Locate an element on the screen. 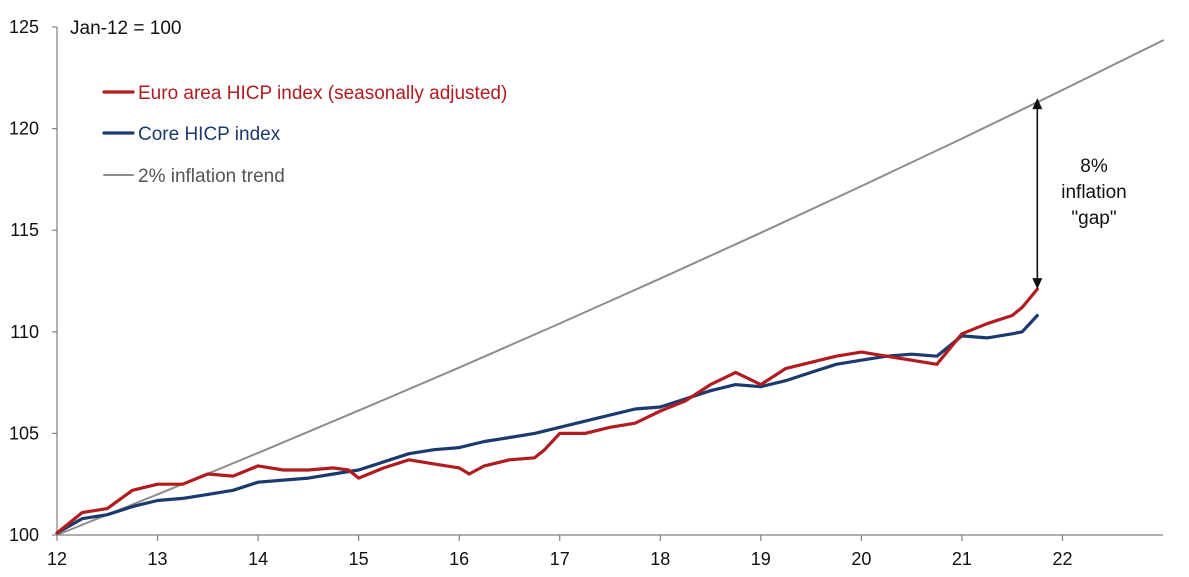 The width and height of the screenshot is (1189, 577). gap-annotation-line: "gap" is located at coordinates (1093, 218).